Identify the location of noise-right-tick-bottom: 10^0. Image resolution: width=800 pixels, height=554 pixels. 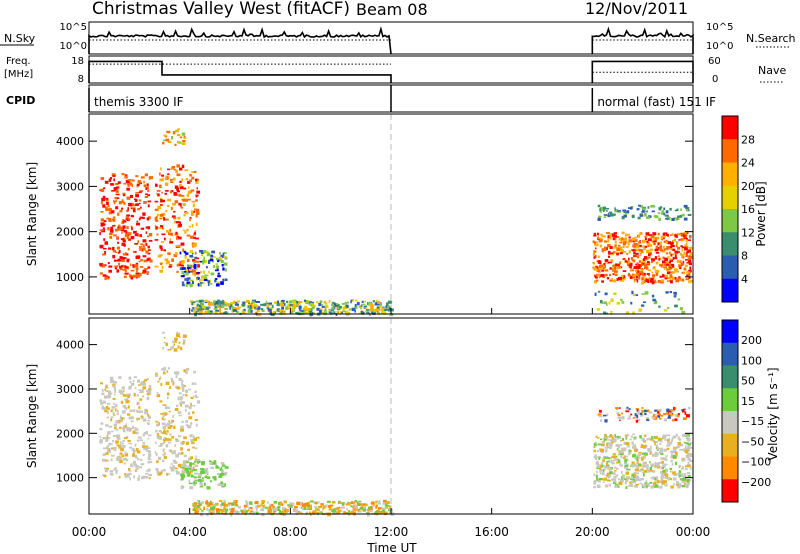
(719, 46).